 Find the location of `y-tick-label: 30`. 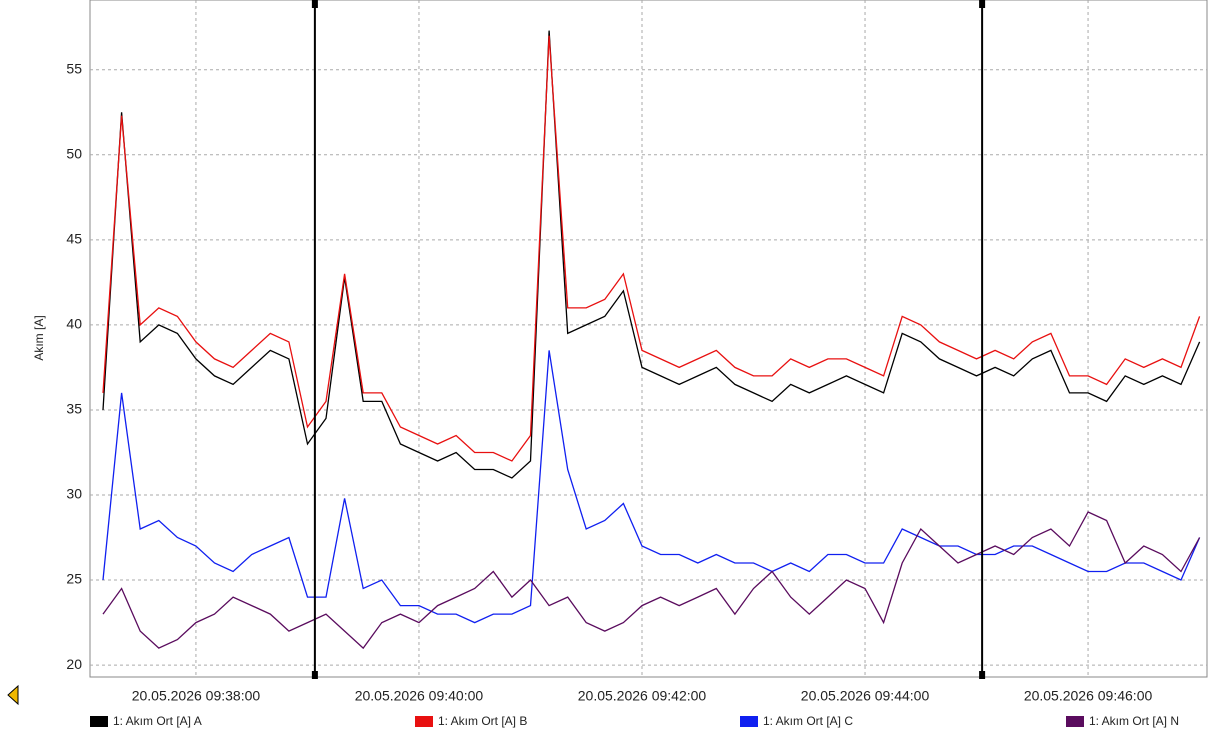

y-tick-label: 30 is located at coordinates (74, 494).